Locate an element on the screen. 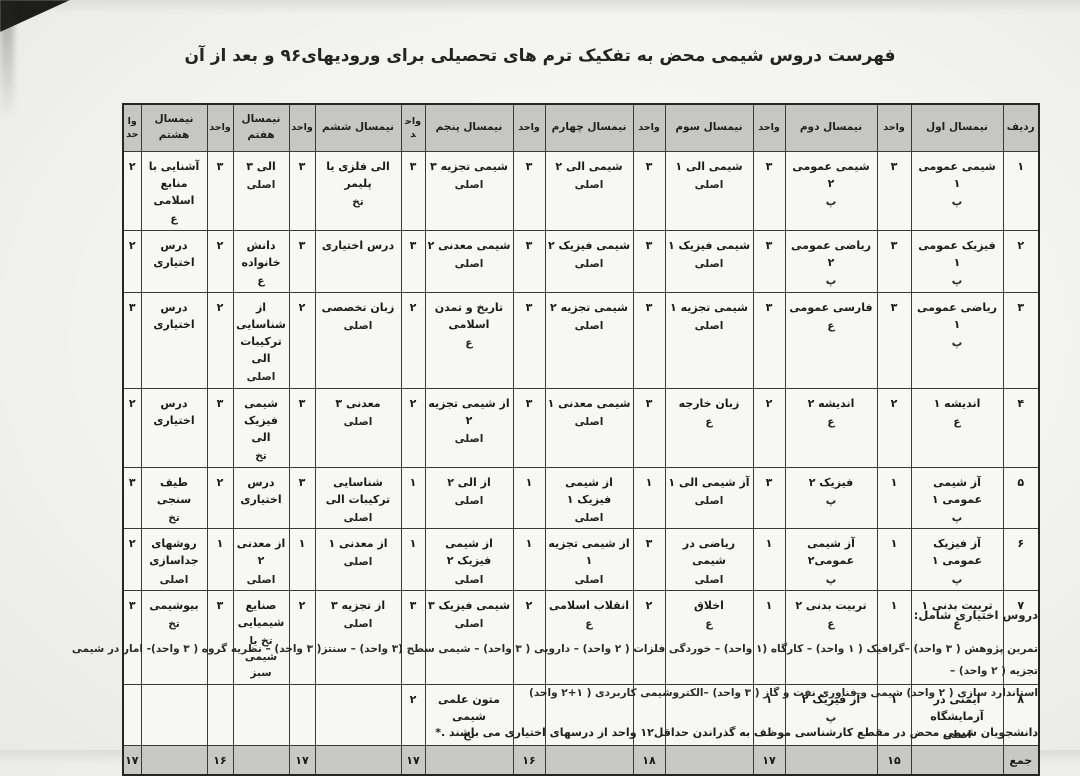  course-cell: شناسایی ترکیبات الی اصلی is located at coordinates (358, 498).